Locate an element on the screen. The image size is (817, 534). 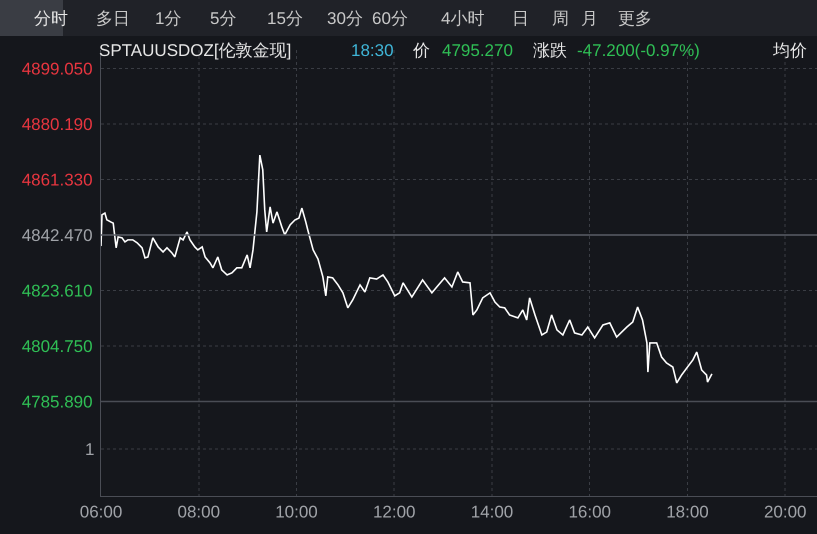
y-tick-label: 4880.190 is located at coordinates (57, 124).